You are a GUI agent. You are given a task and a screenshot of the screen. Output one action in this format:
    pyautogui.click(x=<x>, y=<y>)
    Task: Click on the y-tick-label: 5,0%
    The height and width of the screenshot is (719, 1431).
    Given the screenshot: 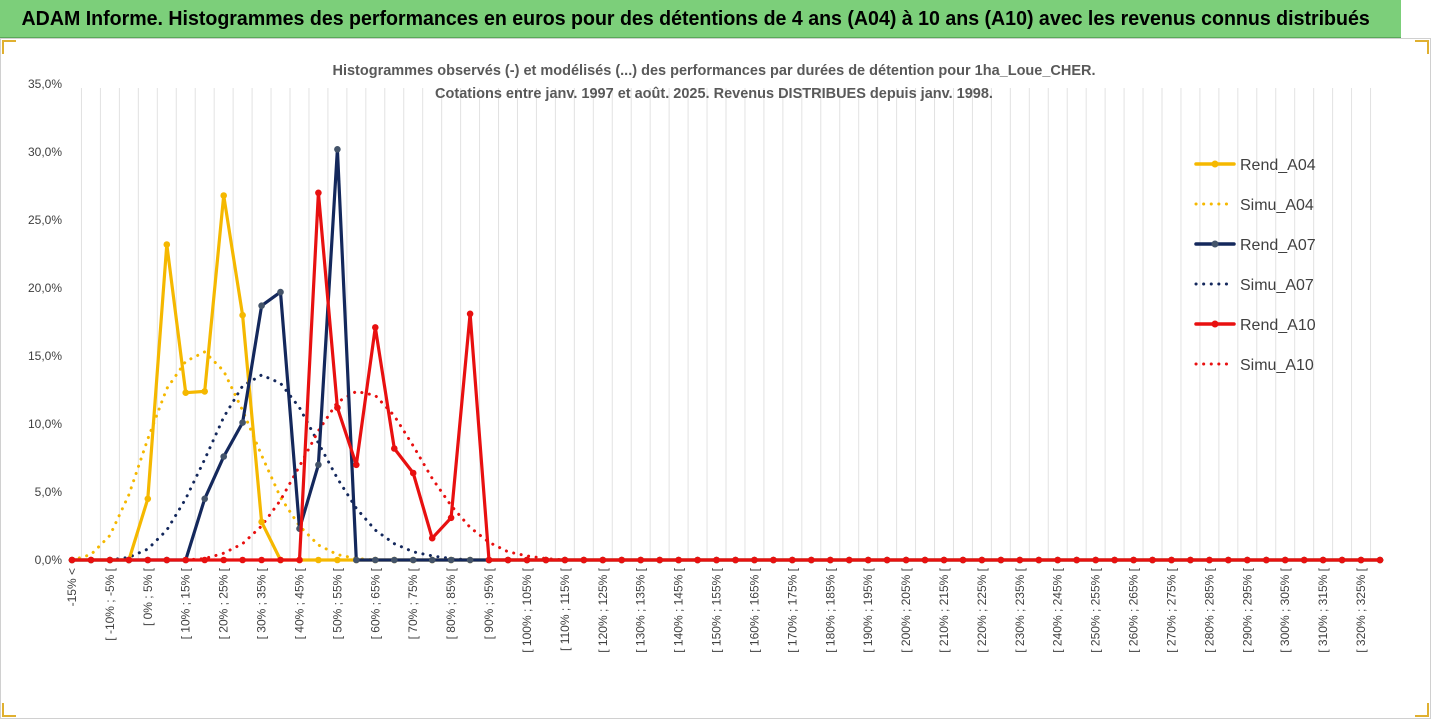 What is the action you would take?
    pyautogui.click(x=49, y=492)
    